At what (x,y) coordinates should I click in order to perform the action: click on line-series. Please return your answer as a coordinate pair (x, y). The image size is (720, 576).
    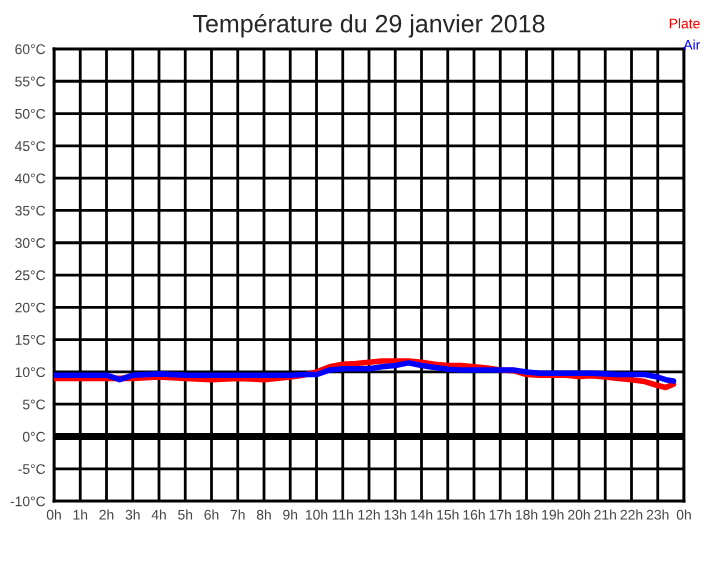
    Looking at the image, I should click on (365, 372).